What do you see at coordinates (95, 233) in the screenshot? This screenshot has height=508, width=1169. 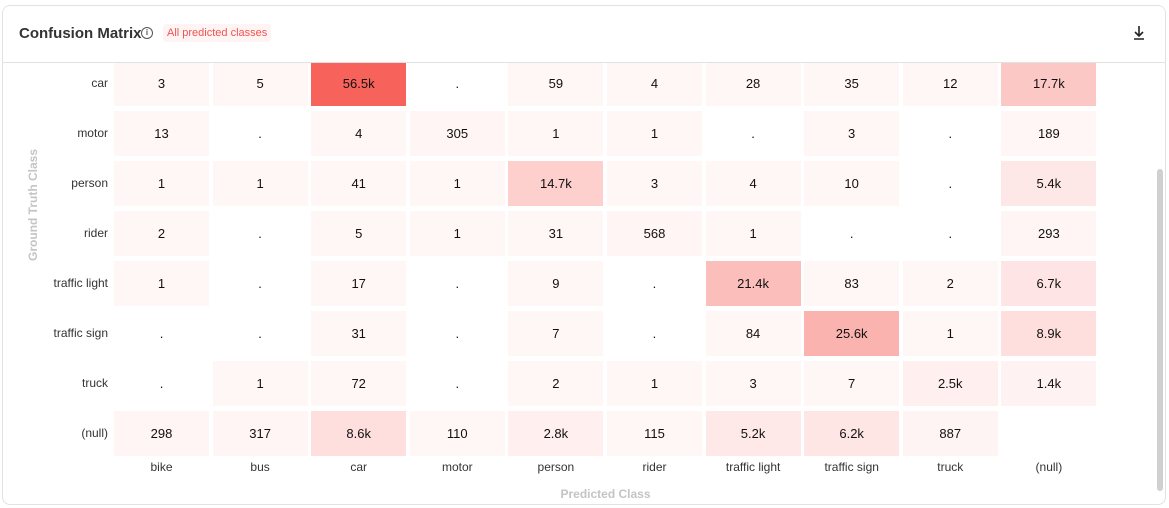 I see `row-label: rider` at bounding box center [95, 233].